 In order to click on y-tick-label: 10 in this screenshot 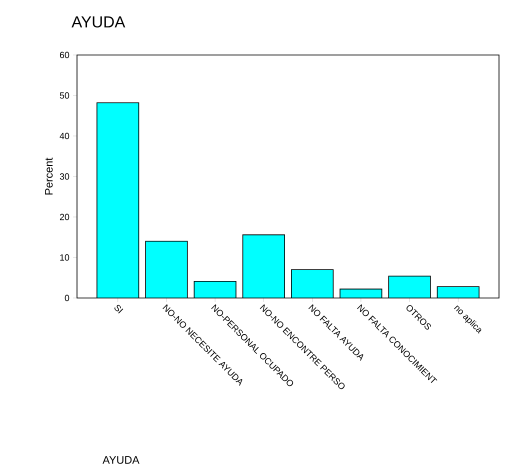, I will do `click(65, 257)`.